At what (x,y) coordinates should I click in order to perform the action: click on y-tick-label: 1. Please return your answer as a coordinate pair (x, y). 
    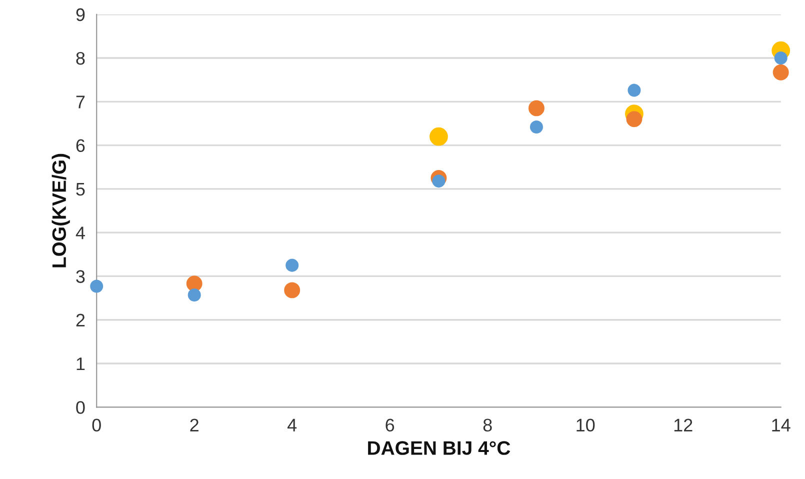
    Looking at the image, I should click on (80, 364).